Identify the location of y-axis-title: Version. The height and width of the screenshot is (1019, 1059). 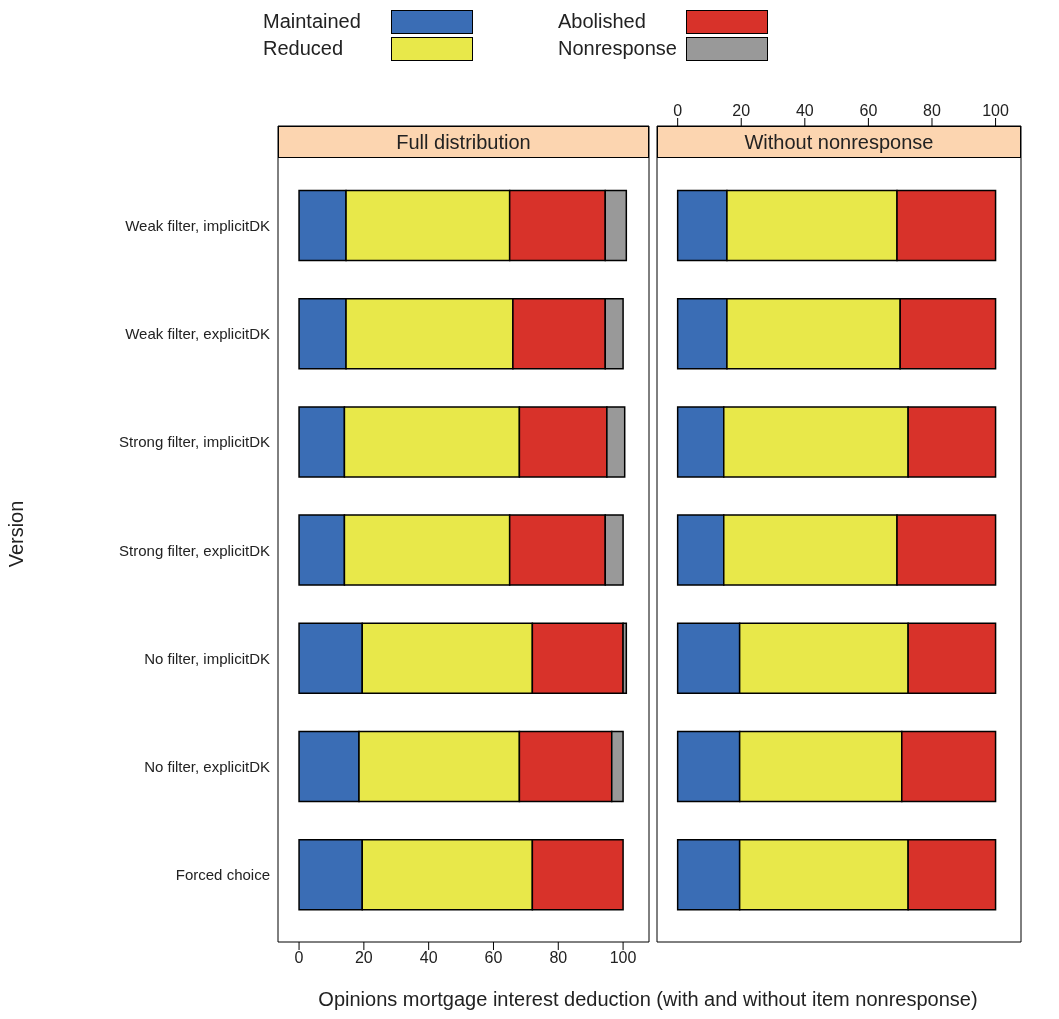
(16, 534).